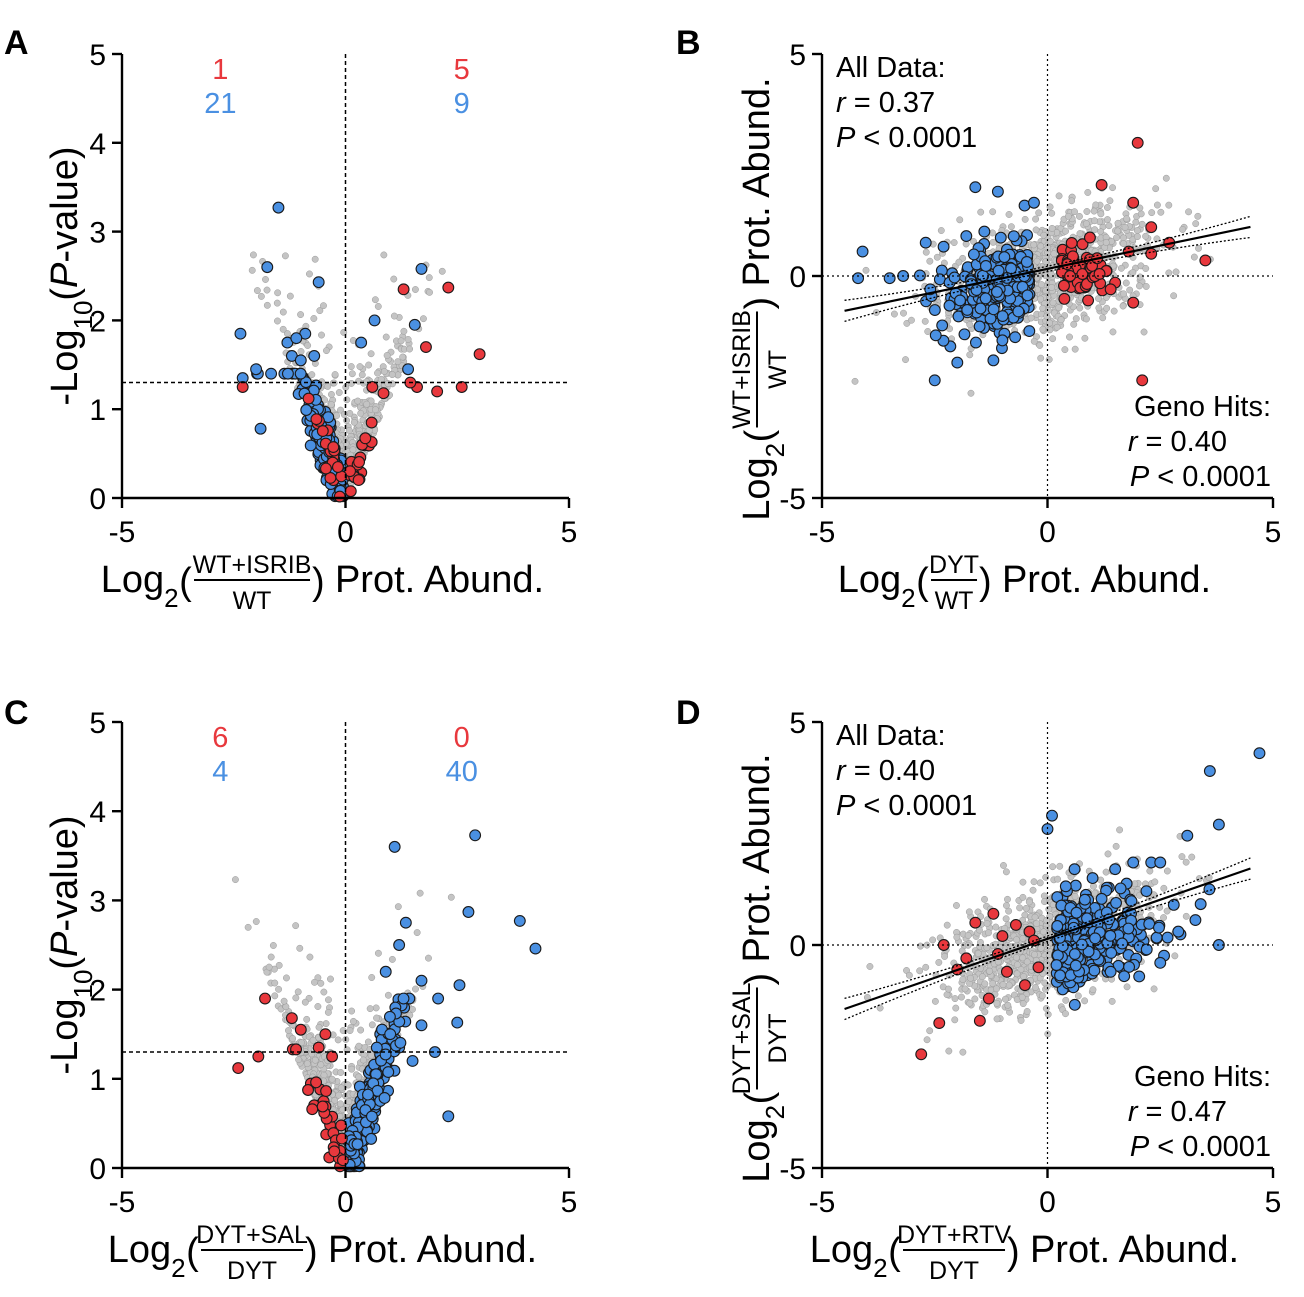  What do you see at coordinates (688, 713) in the screenshot?
I see `panel-letter: D` at bounding box center [688, 713].